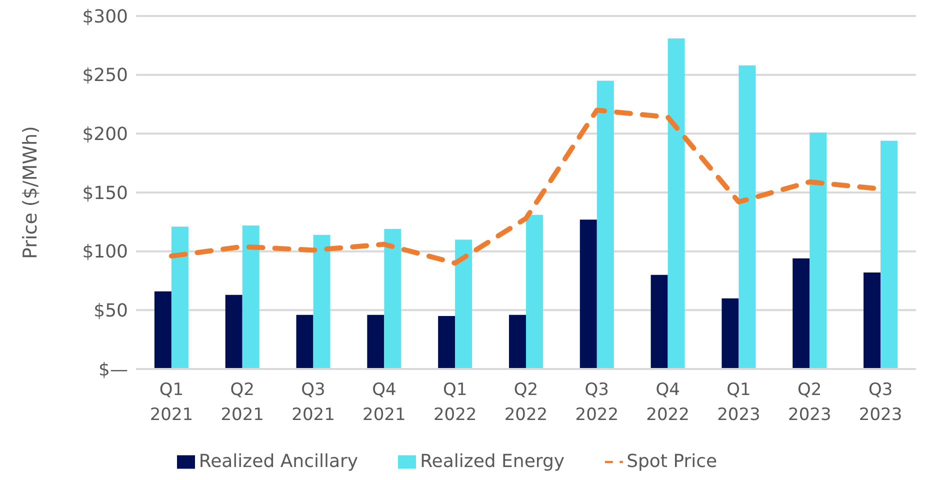 The height and width of the screenshot is (480, 928). What do you see at coordinates (455, 402) in the screenshot?
I see `x-tick-label: Q1 2022` at bounding box center [455, 402].